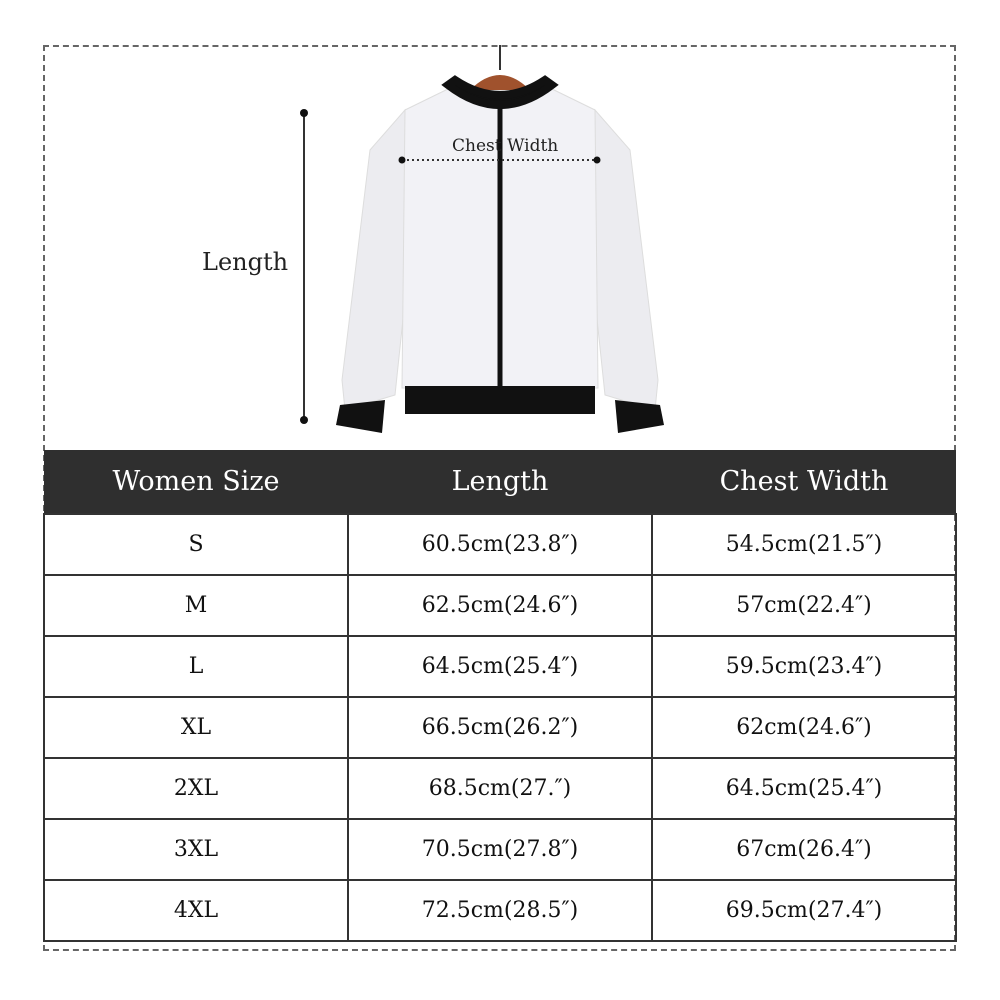 The height and width of the screenshot is (1000, 1000). I want to click on length-cell: 64.5cm(25.4″), so click(500, 666).